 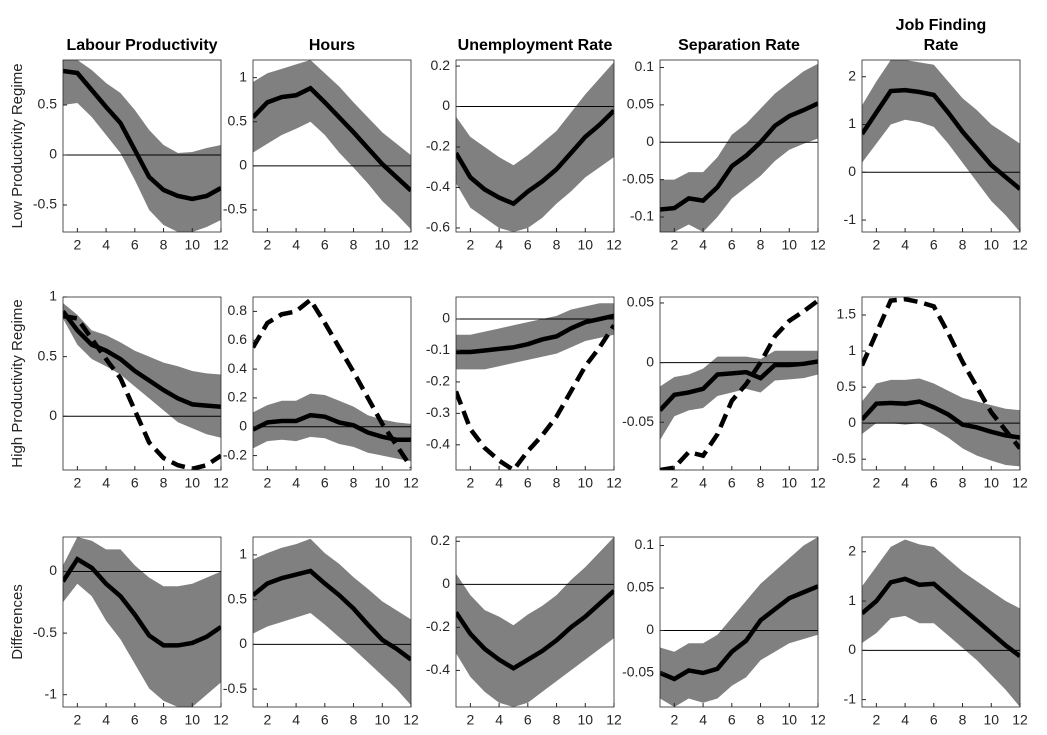 What do you see at coordinates (850, 698) in the screenshot?
I see `y-tick-label: -1` at bounding box center [850, 698].